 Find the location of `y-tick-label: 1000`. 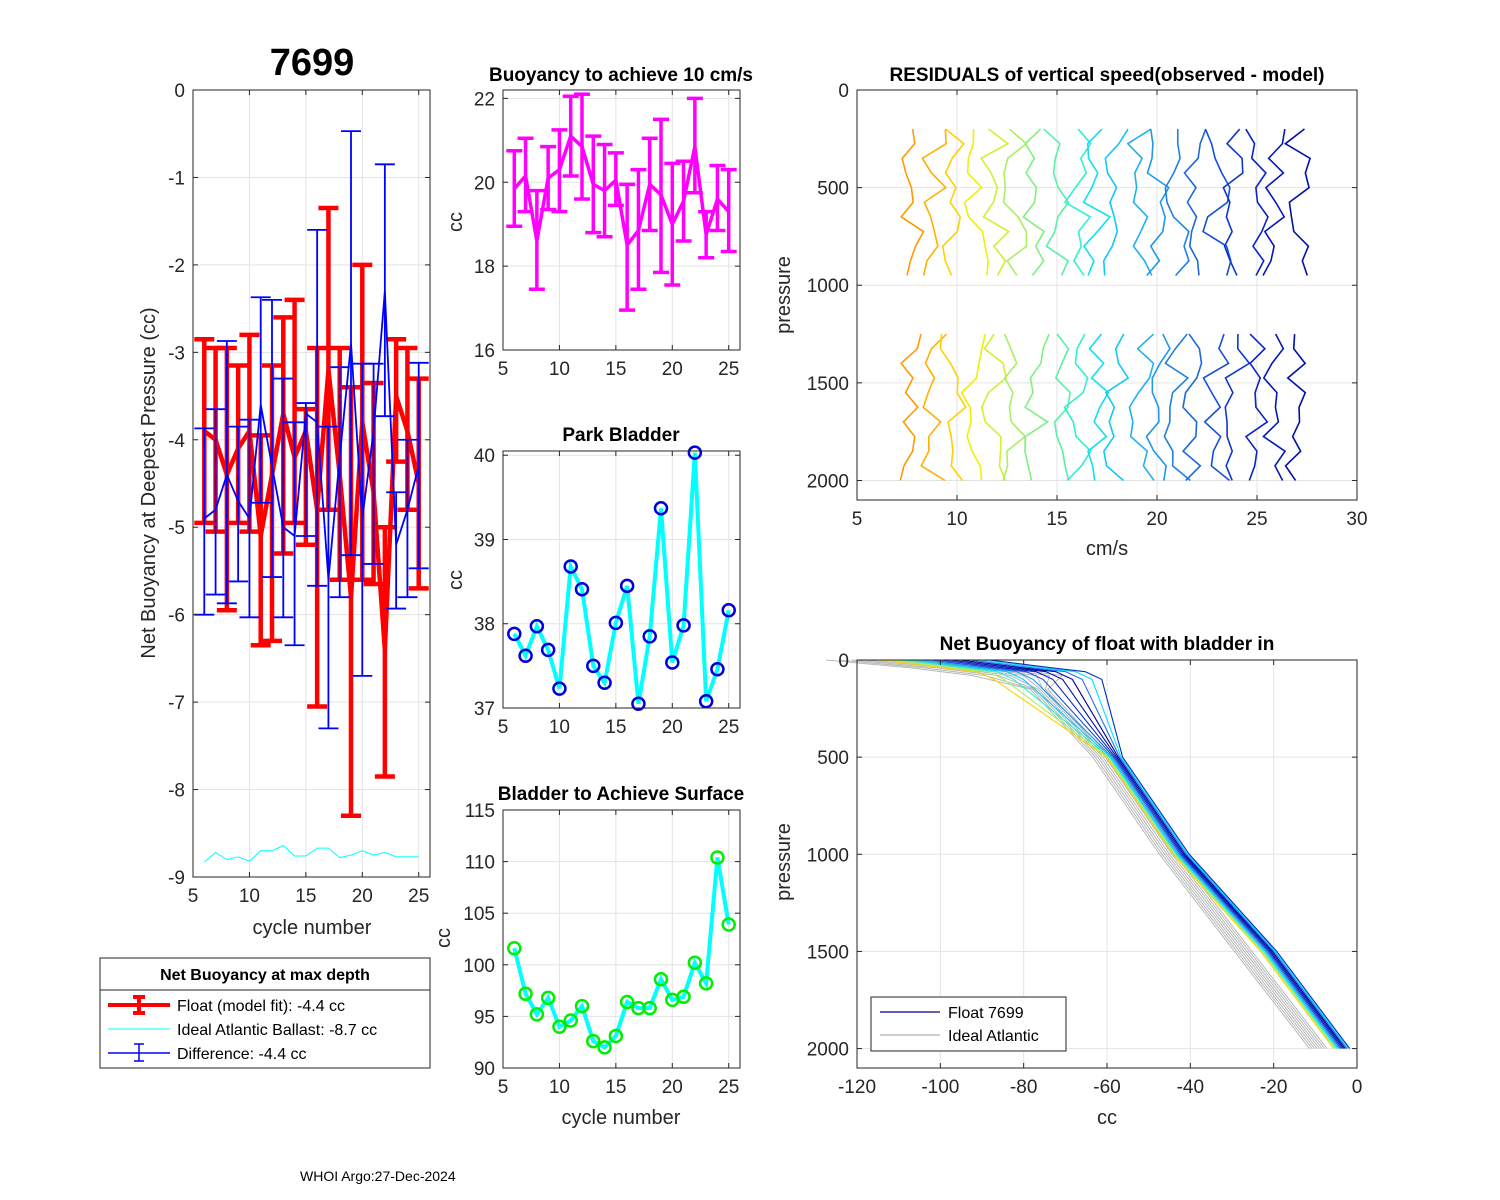

y-tick-label: 1000 is located at coordinates (828, 286).